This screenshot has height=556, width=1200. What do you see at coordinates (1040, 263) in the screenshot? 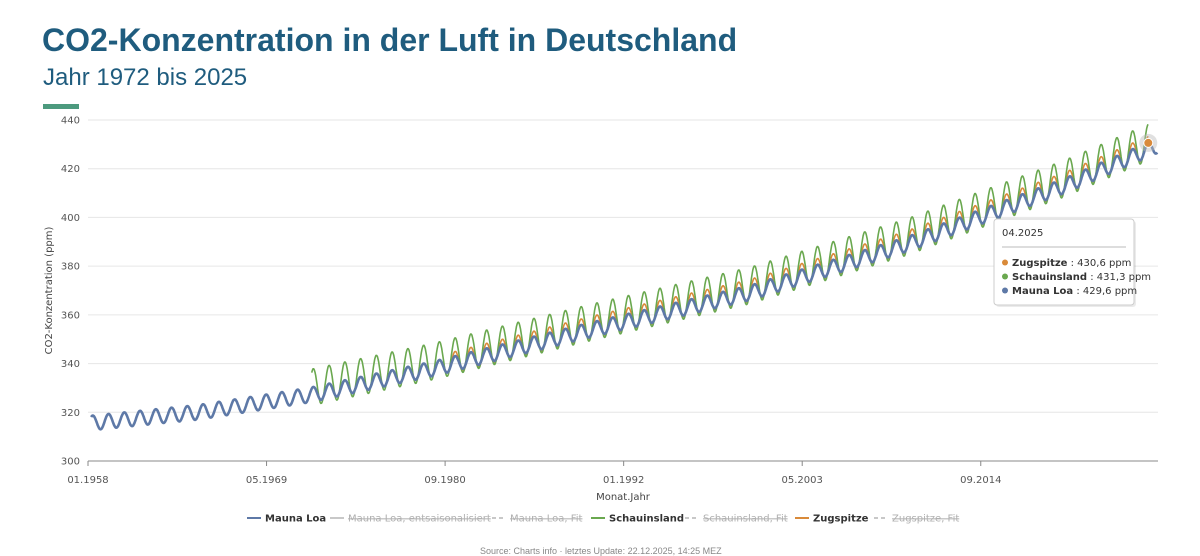
I see `tooltip-series-name: Zugspitze` at bounding box center [1040, 263].